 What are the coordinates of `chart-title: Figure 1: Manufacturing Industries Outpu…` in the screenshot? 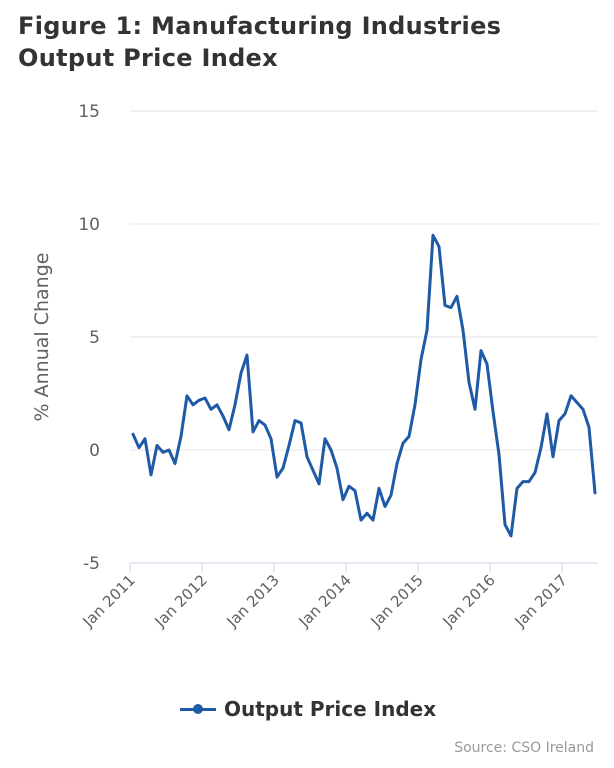 It's located at (260, 42).